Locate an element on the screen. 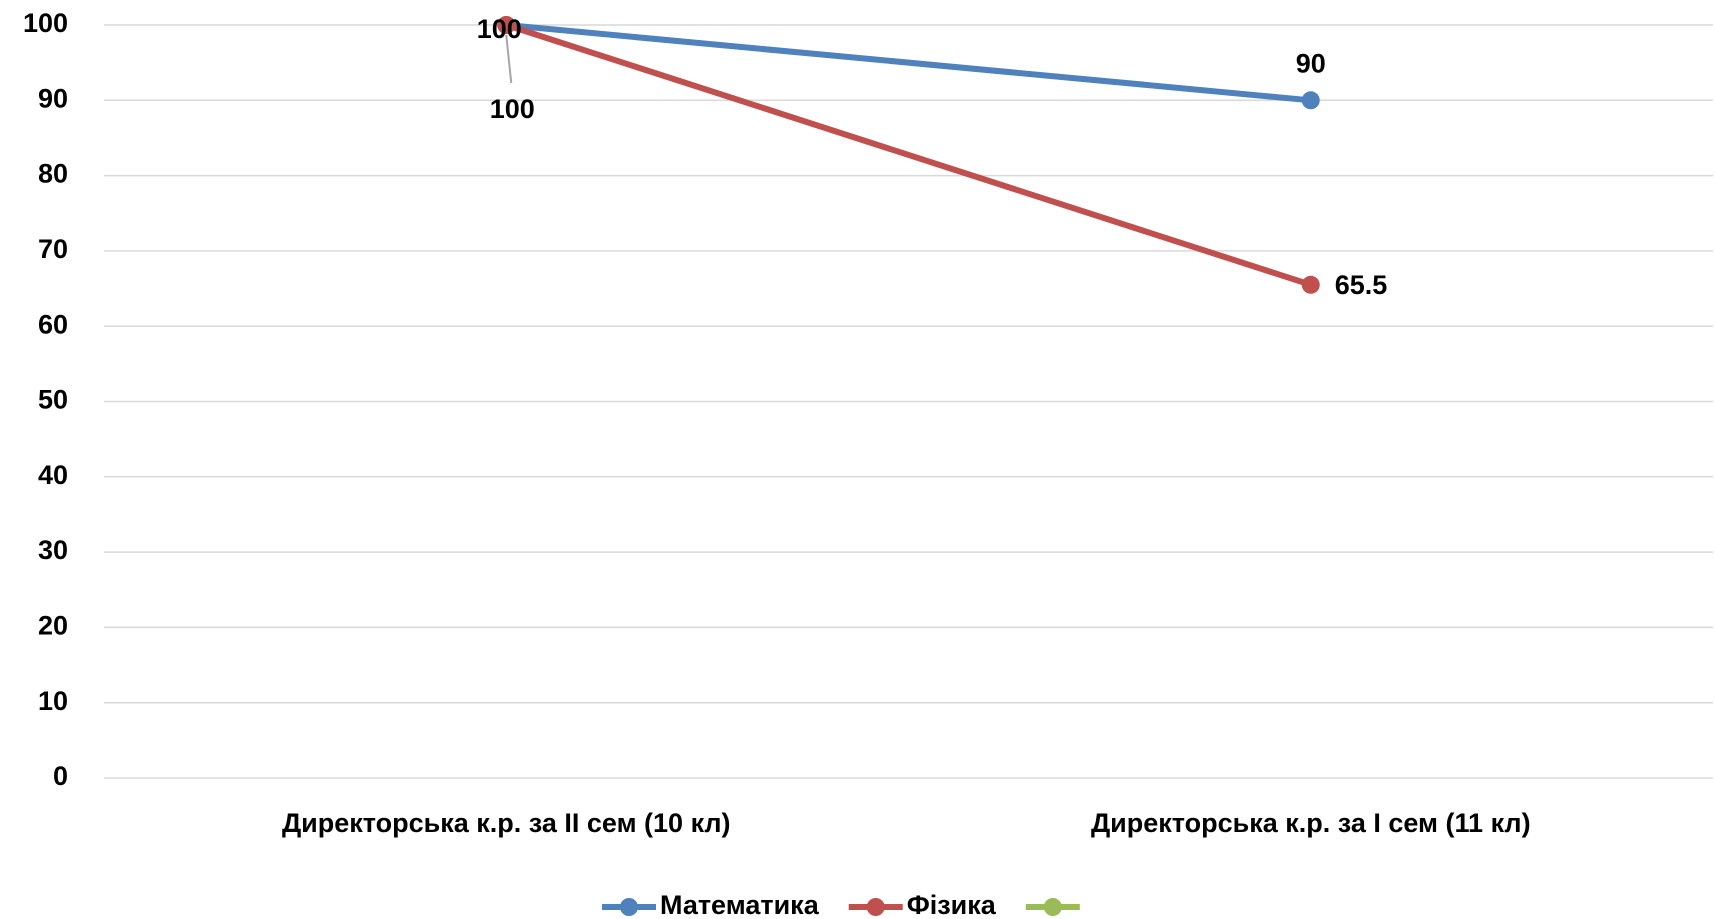  x-tick-label: Директорська к.р. за II сем (10 кл) is located at coordinates (506, 823).